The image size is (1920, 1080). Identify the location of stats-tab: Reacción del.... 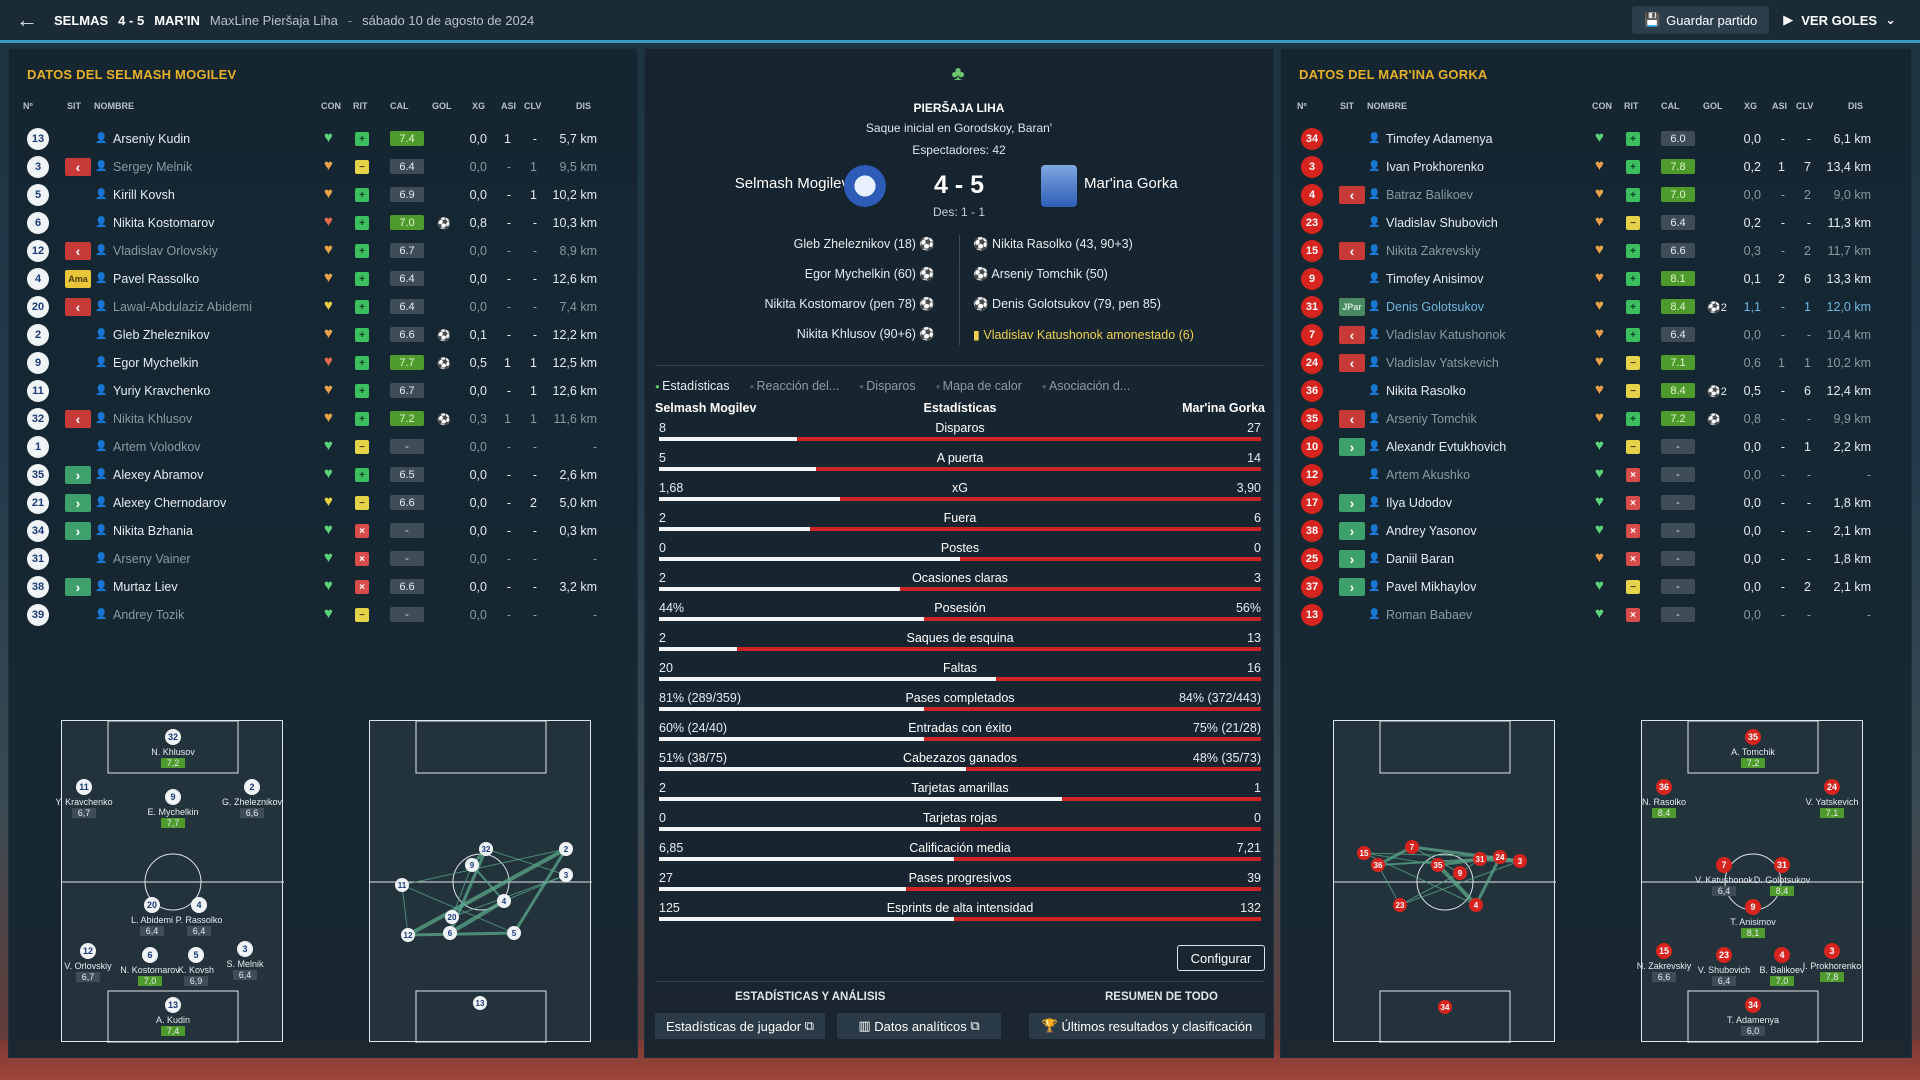
(794, 386).